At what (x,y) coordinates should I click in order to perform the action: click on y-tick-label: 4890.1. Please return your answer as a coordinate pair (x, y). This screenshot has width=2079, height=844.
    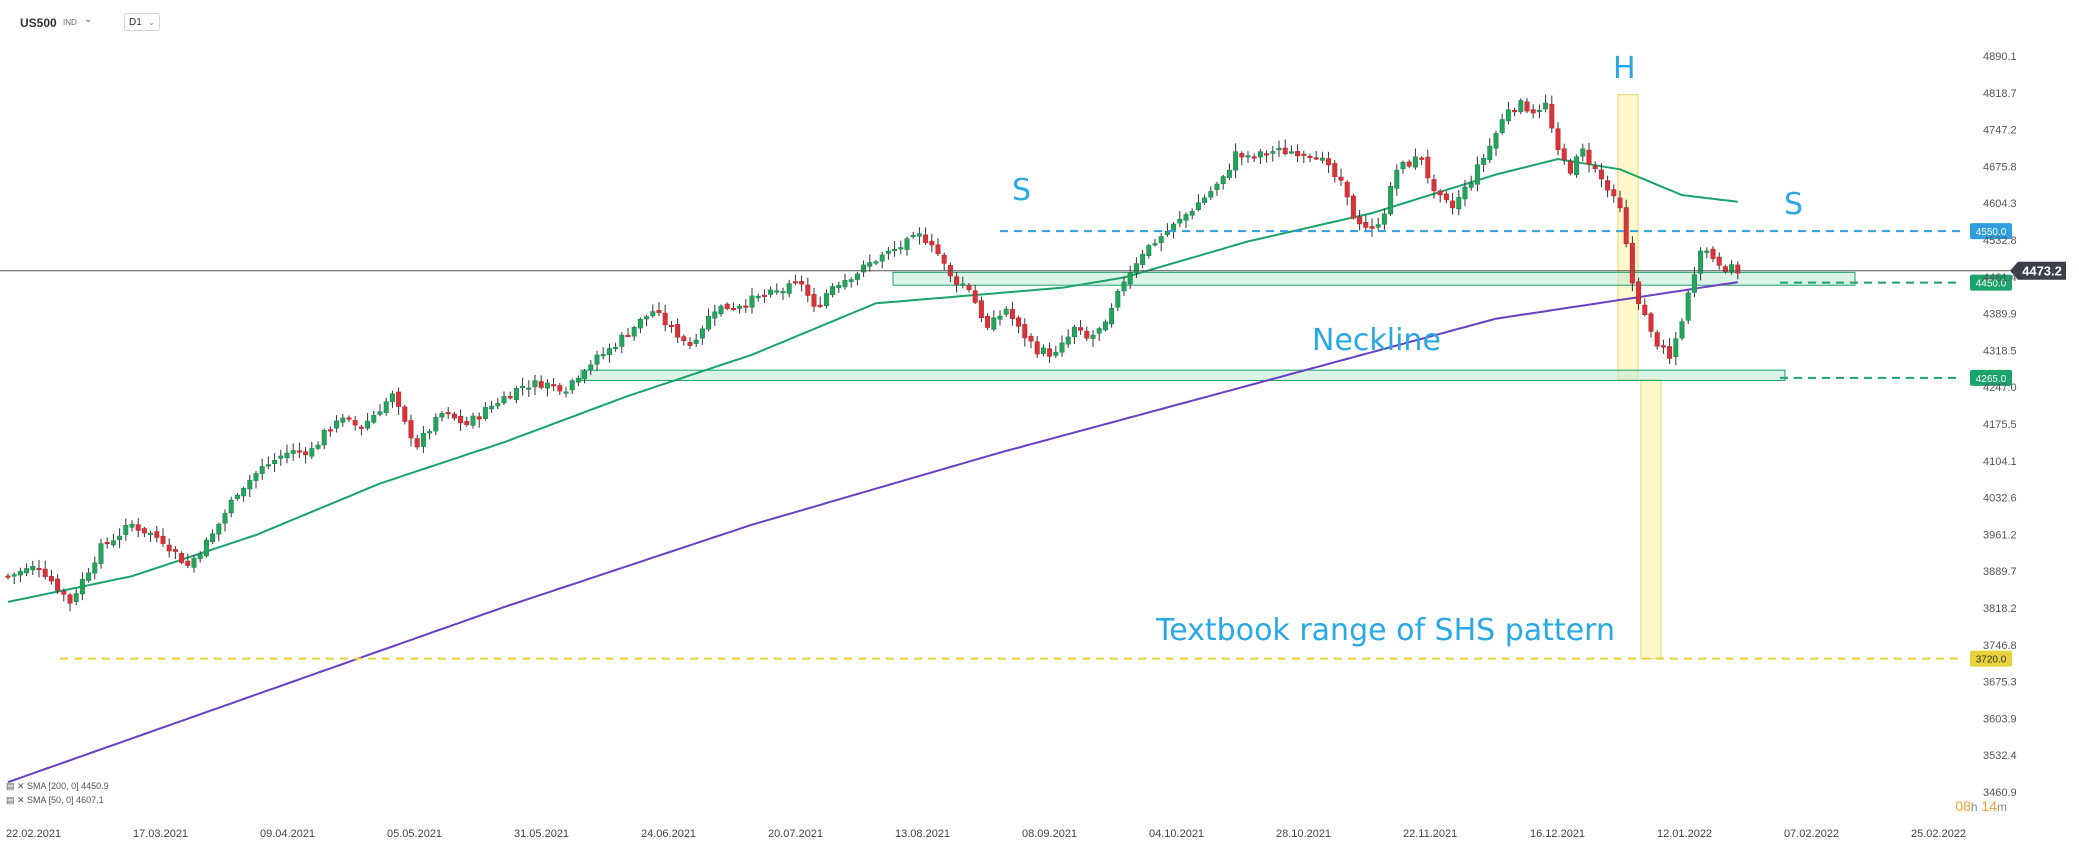
    Looking at the image, I should click on (2000, 57).